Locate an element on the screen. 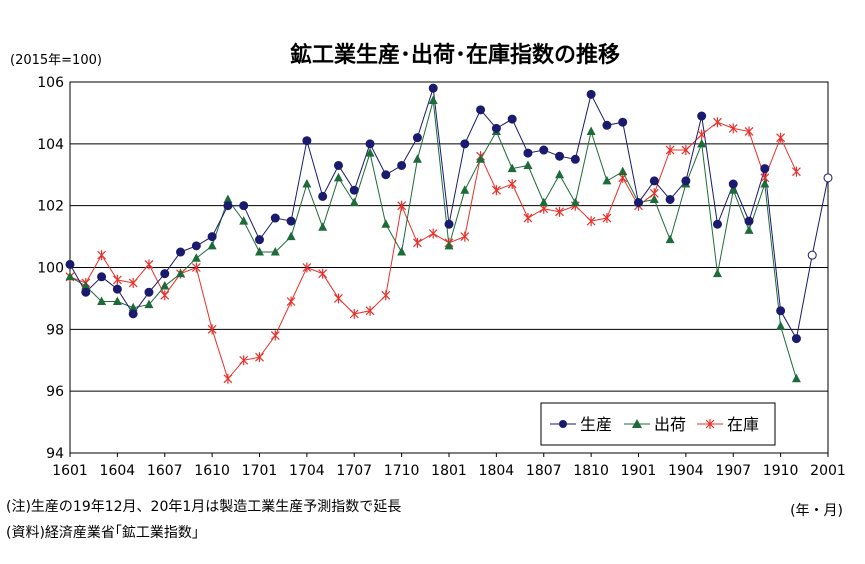 This screenshot has width=865, height=564. x-tick-label: 2001 is located at coordinates (828, 471).